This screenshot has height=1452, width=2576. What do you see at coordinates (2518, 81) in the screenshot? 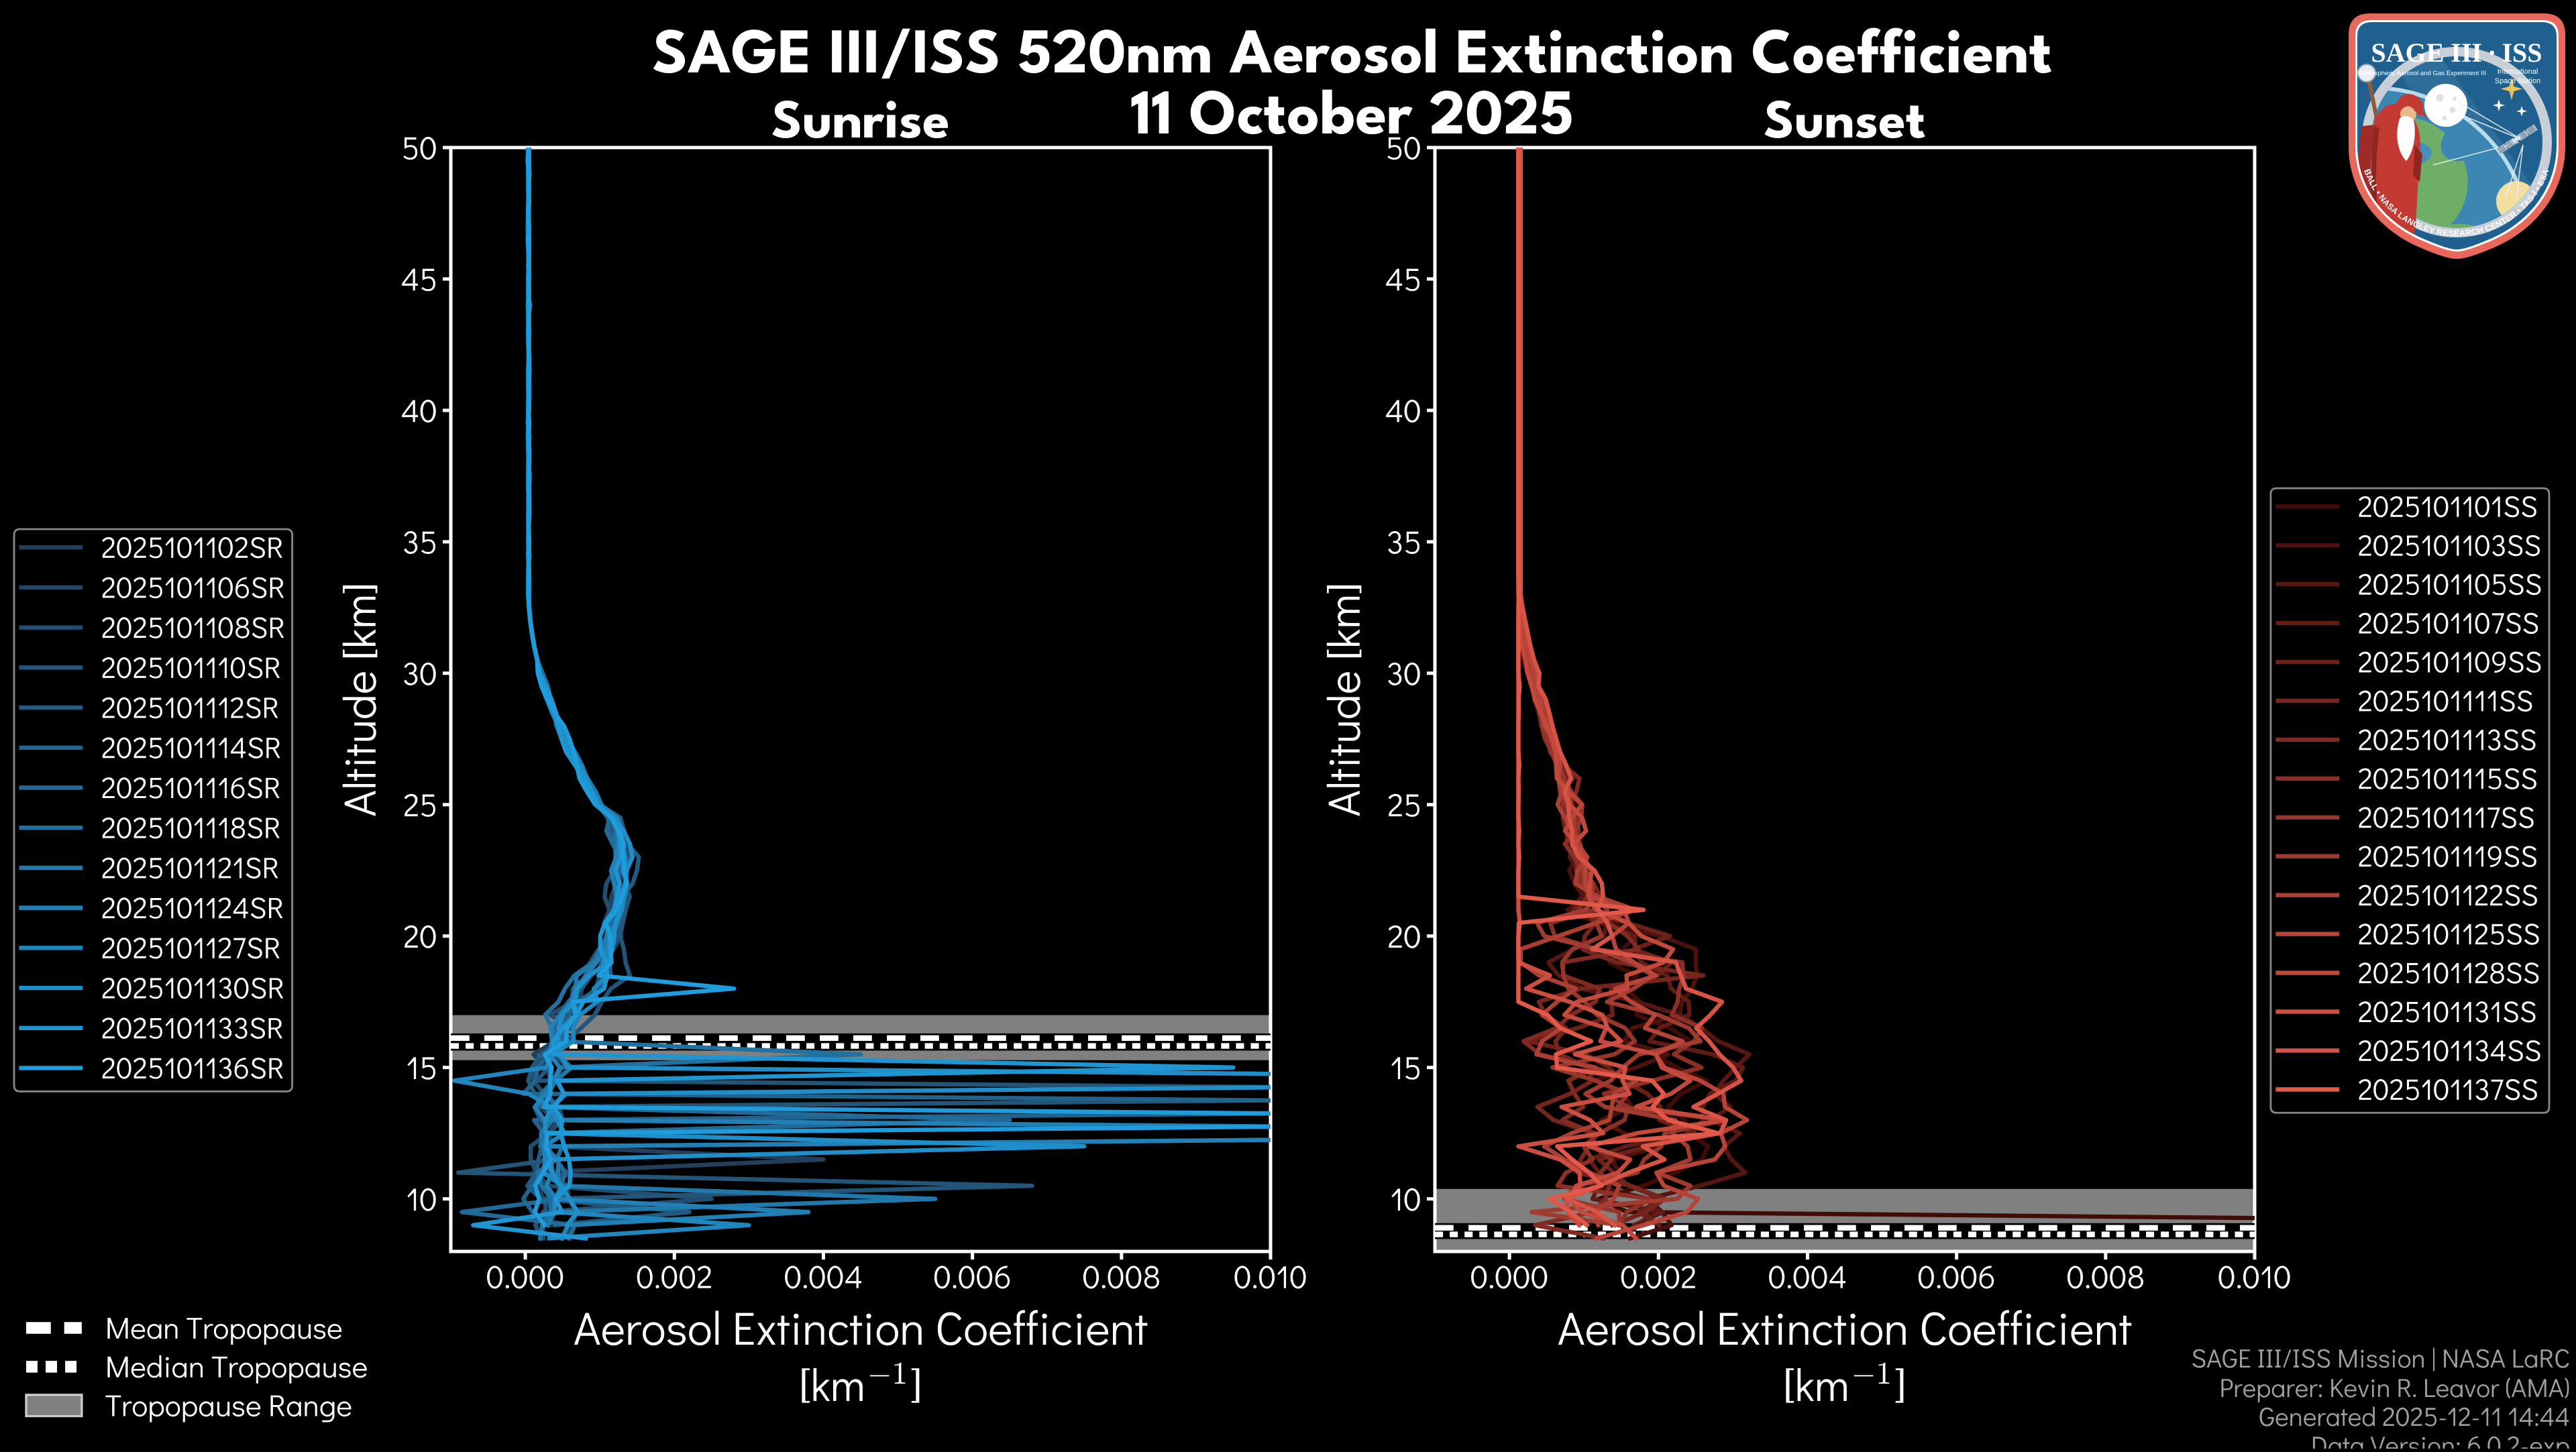
I see `svg-text: Space Station` at bounding box center [2518, 81].